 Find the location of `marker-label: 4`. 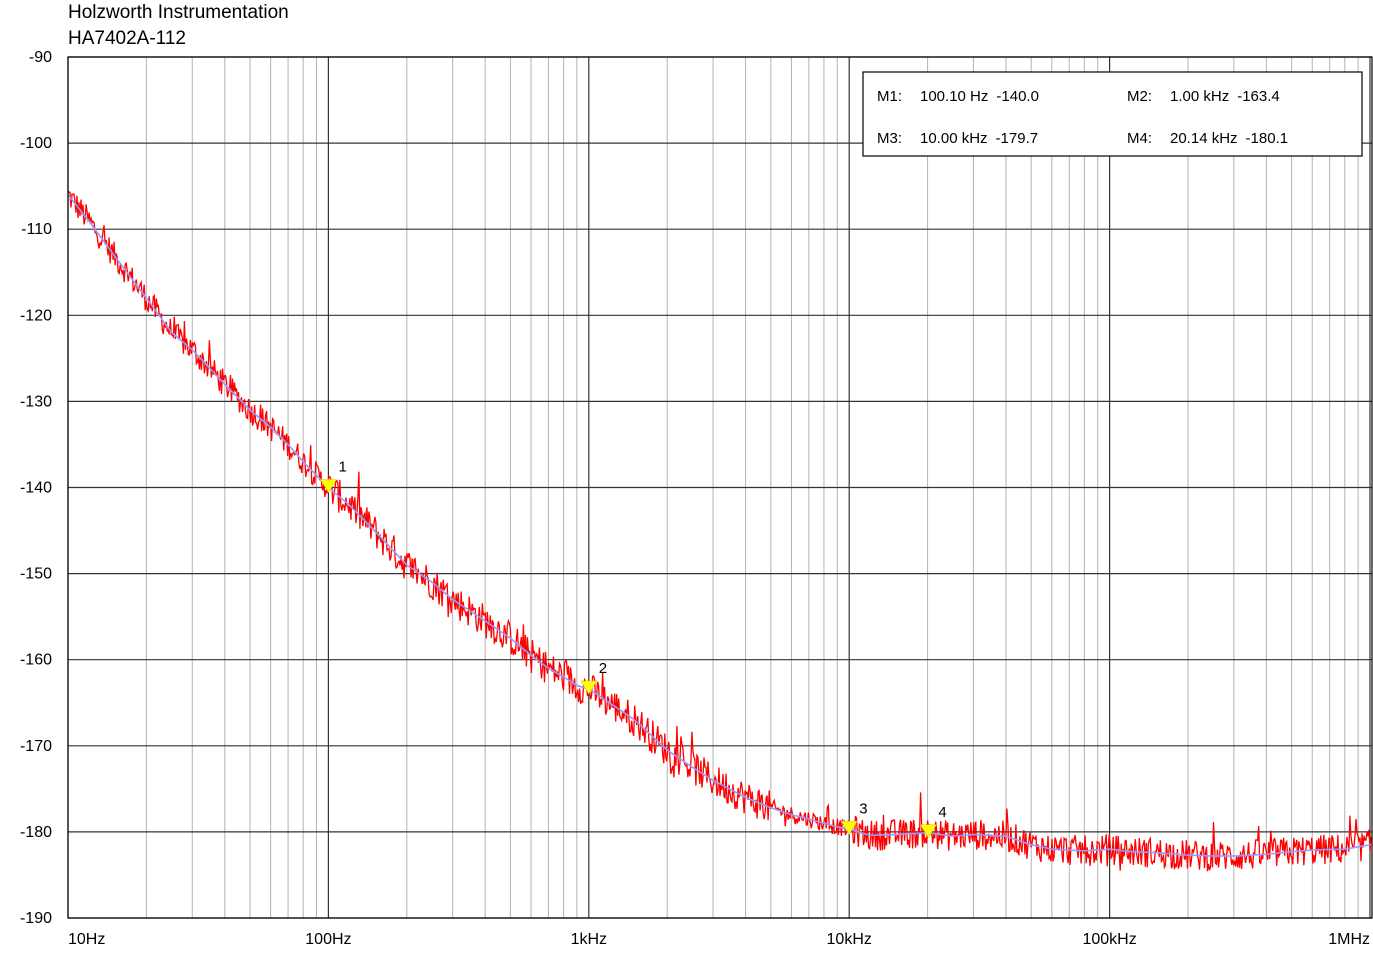

marker-label: 4 is located at coordinates (942, 812).